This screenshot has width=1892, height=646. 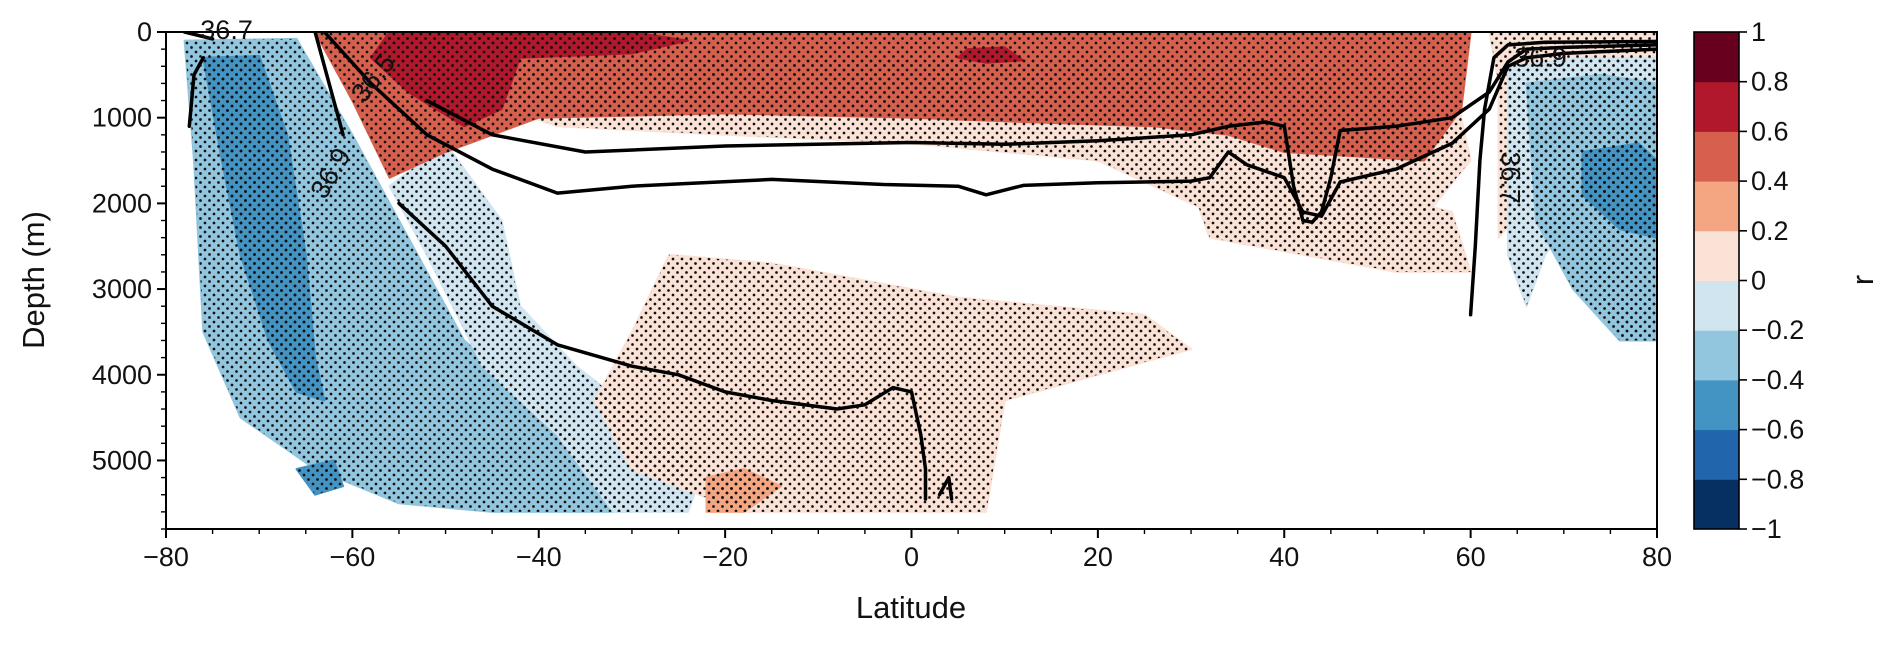 I want to click on x-tick-label: 20, so click(x=1098, y=557).